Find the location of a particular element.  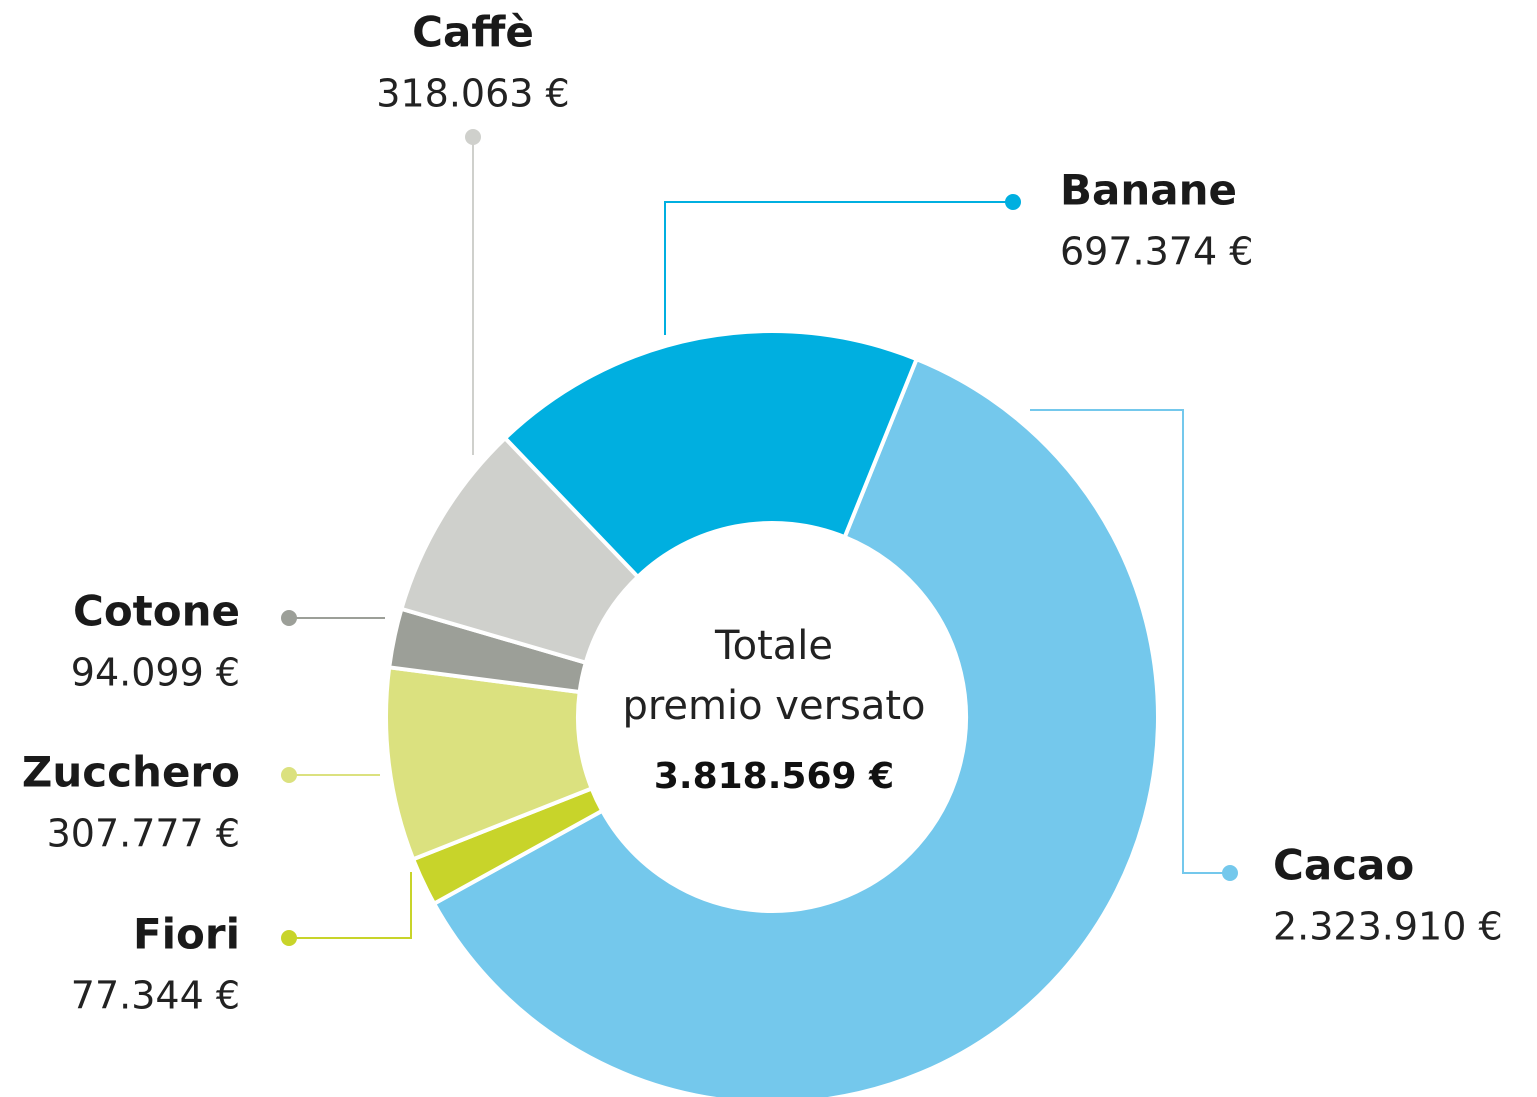

category-label: Fiori is located at coordinates (186, 934).